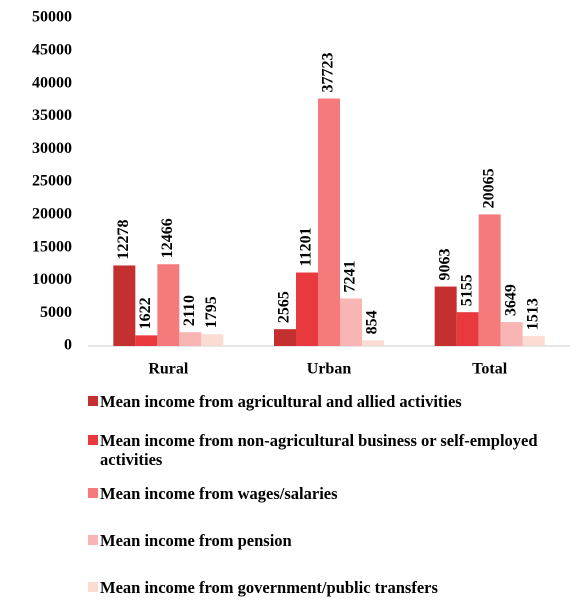 The width and height of the screenshot is (581, 601). What do you see at coordinates (68, 345) in the screenshot?
I see `y-tick-label: 0` at bounding box center [68, 345].